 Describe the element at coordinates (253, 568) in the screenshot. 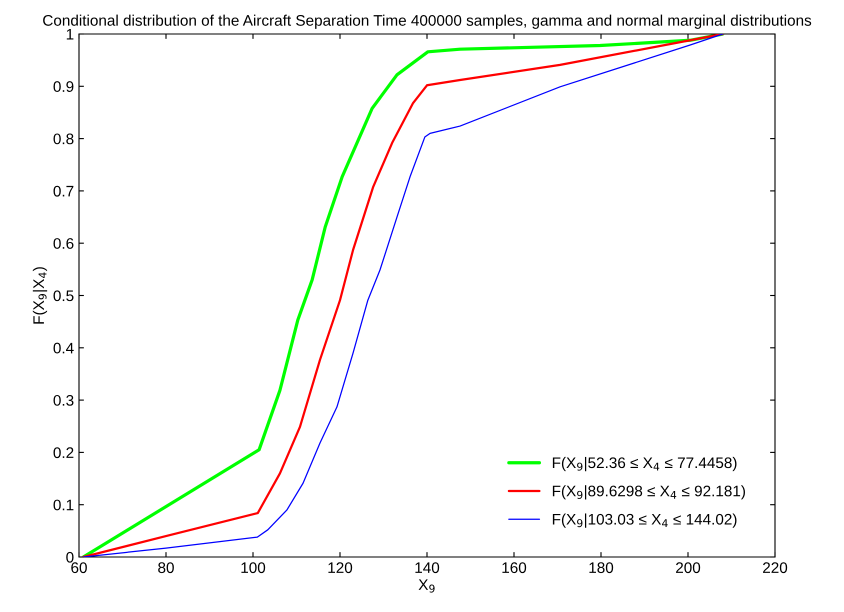

I see `x-tick-label: 100` at that location.